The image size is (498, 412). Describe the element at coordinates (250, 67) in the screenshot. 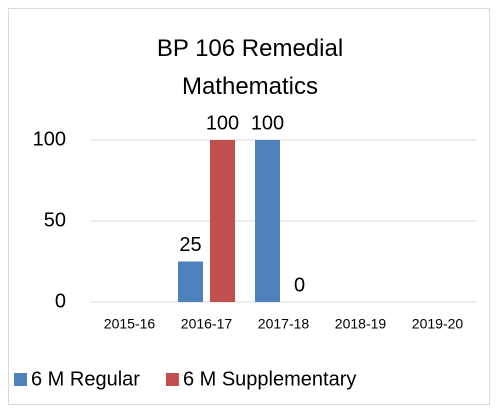

I see `chart-title: BP 106 Remedial Mathematics` at that location.